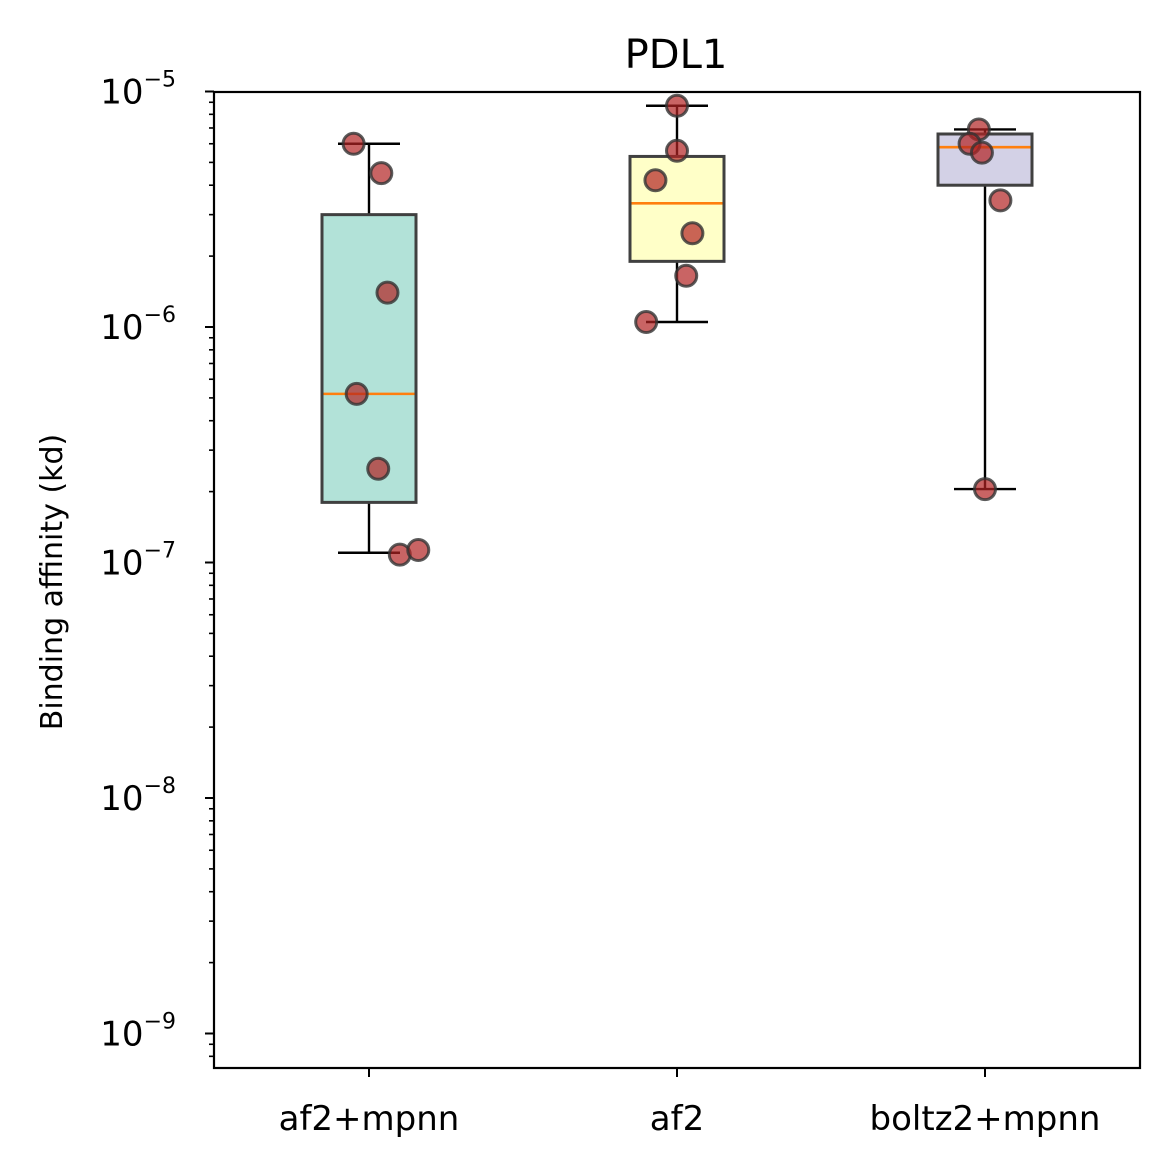 Image resolution: width=1170 pixels, height=1170 pixels. Describe the element at coordinates (676, 55) in the screenshot. I see `chart-title: PDL1` at that location.